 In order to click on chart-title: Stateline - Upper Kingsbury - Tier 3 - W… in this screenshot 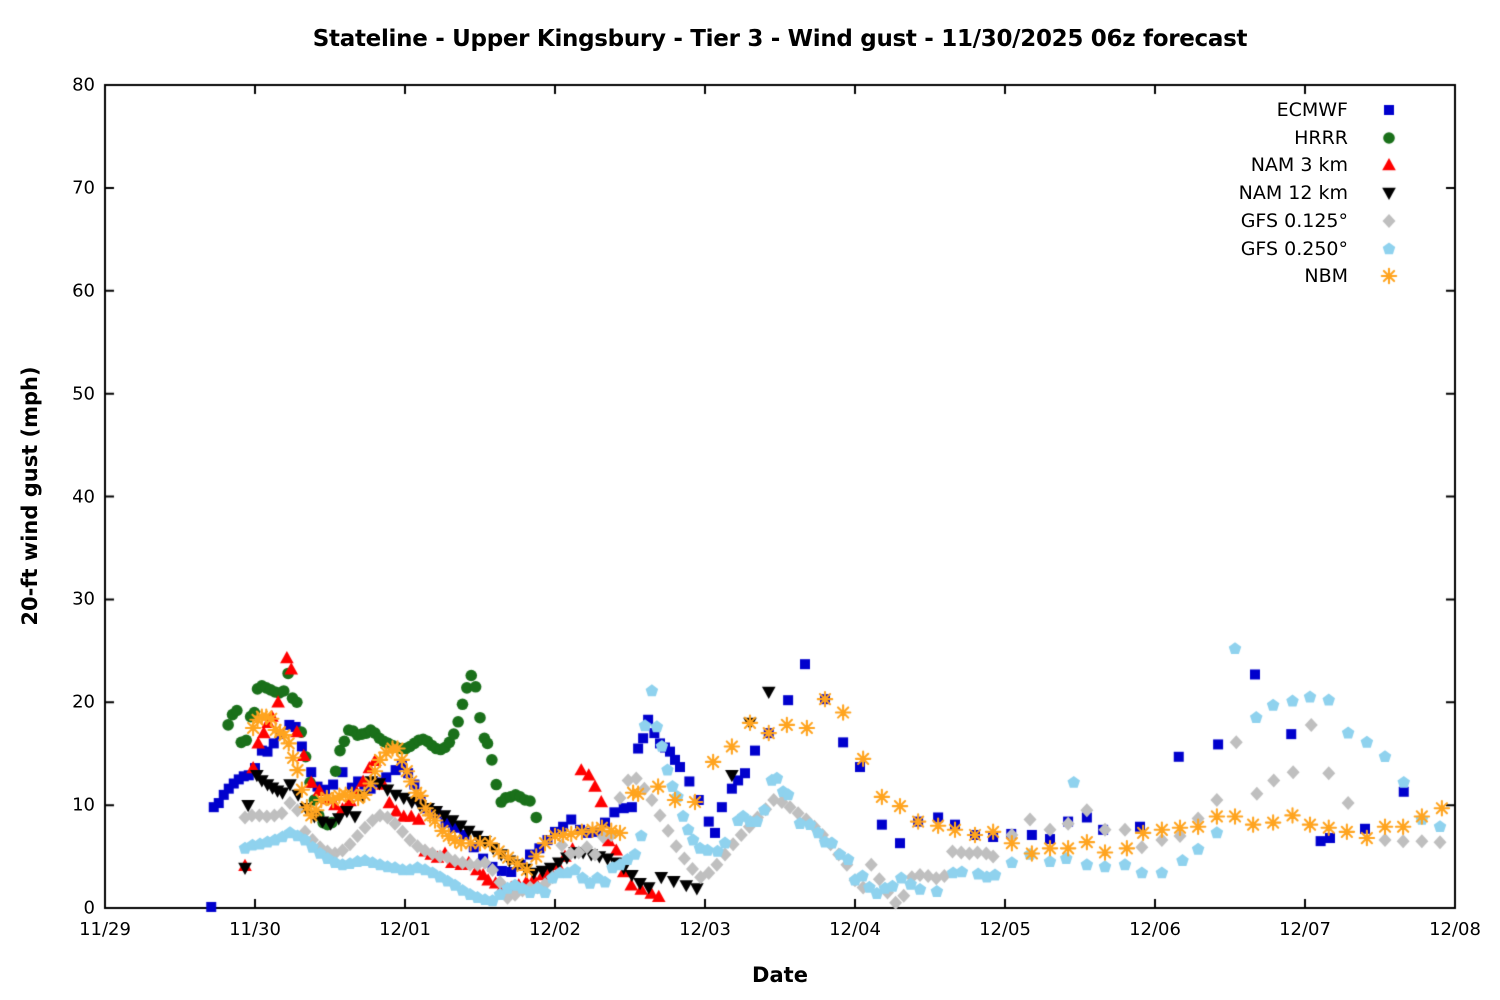, I will do `click(780, 39)`.